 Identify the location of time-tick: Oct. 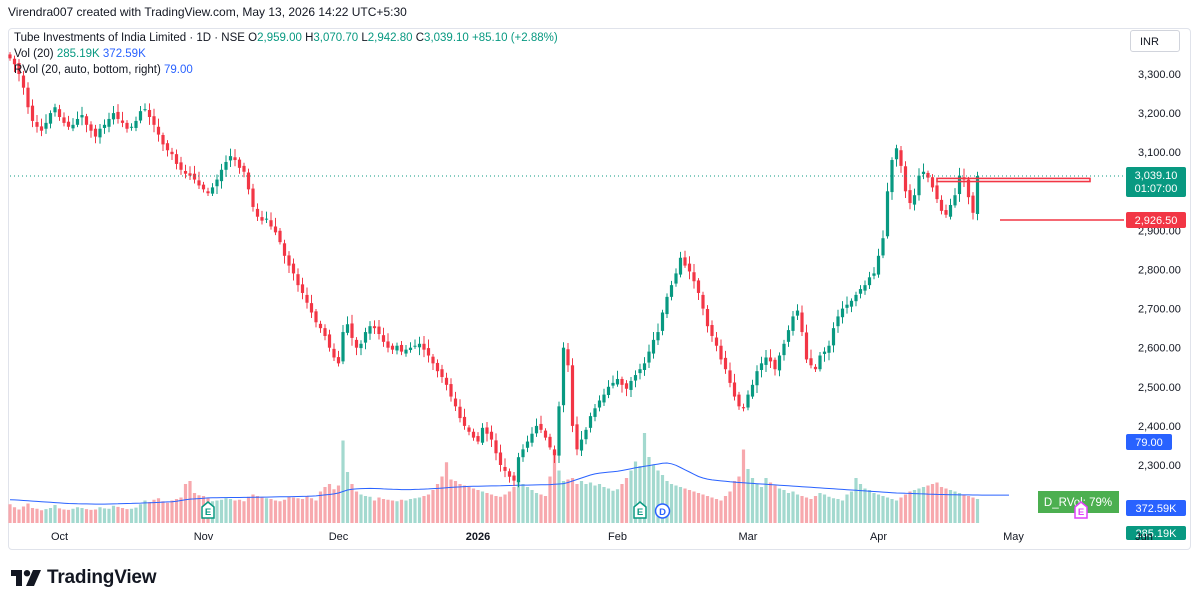
(59, 537).